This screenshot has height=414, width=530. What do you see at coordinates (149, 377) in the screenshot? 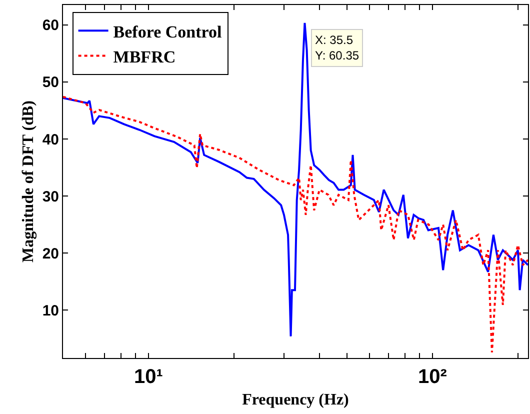
I see `x-tick-label: 10¹` at bounding box center [149, 377].